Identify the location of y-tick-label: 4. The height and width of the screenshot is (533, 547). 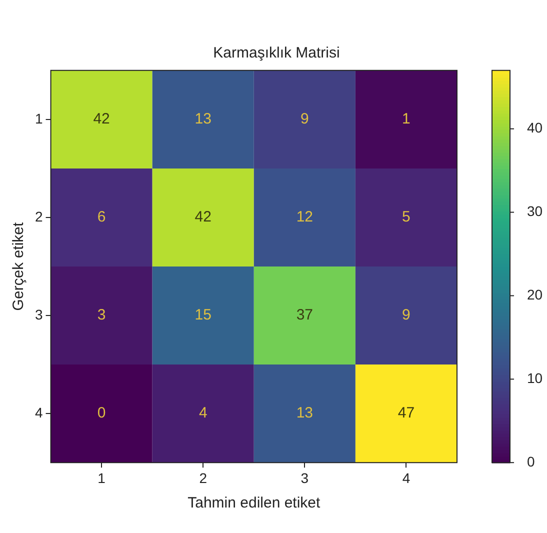
(38, 412).